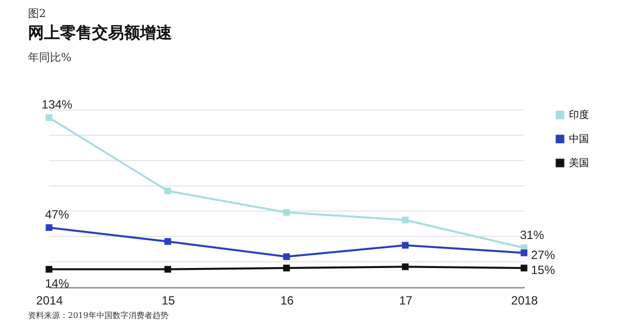  I want to click on text: 资料来源：2019年中国数字消费者趋势, so click(98, 315).